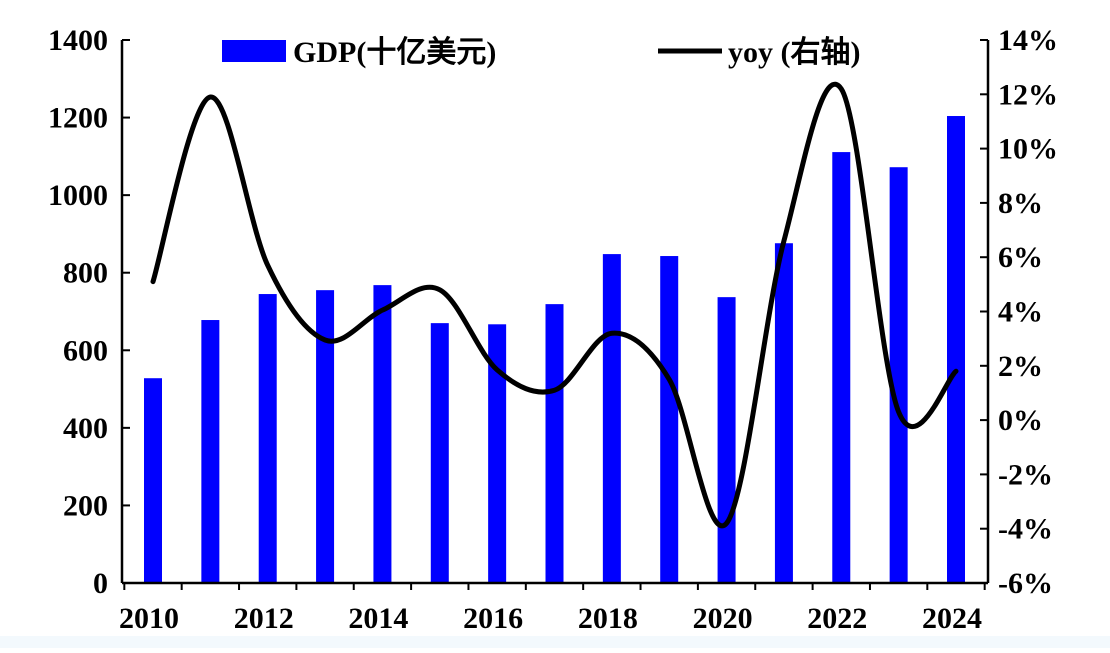  Describe the element at coordinates (541, 52) in the screenshot. I see `legend: GDP(十亿美元) yoy (右轴)` at that location.